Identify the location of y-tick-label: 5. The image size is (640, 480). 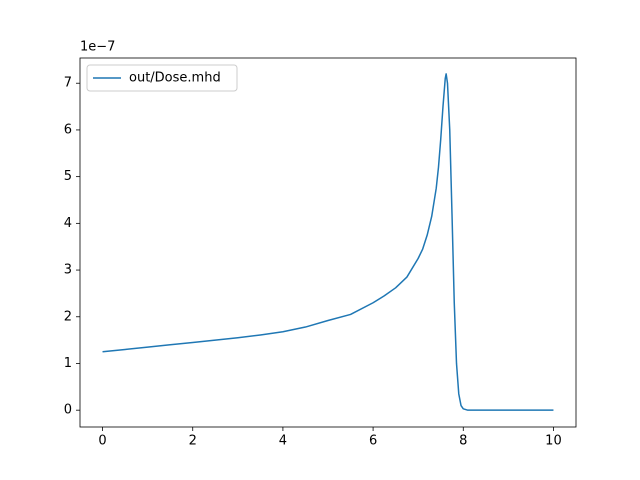
(68, 176).